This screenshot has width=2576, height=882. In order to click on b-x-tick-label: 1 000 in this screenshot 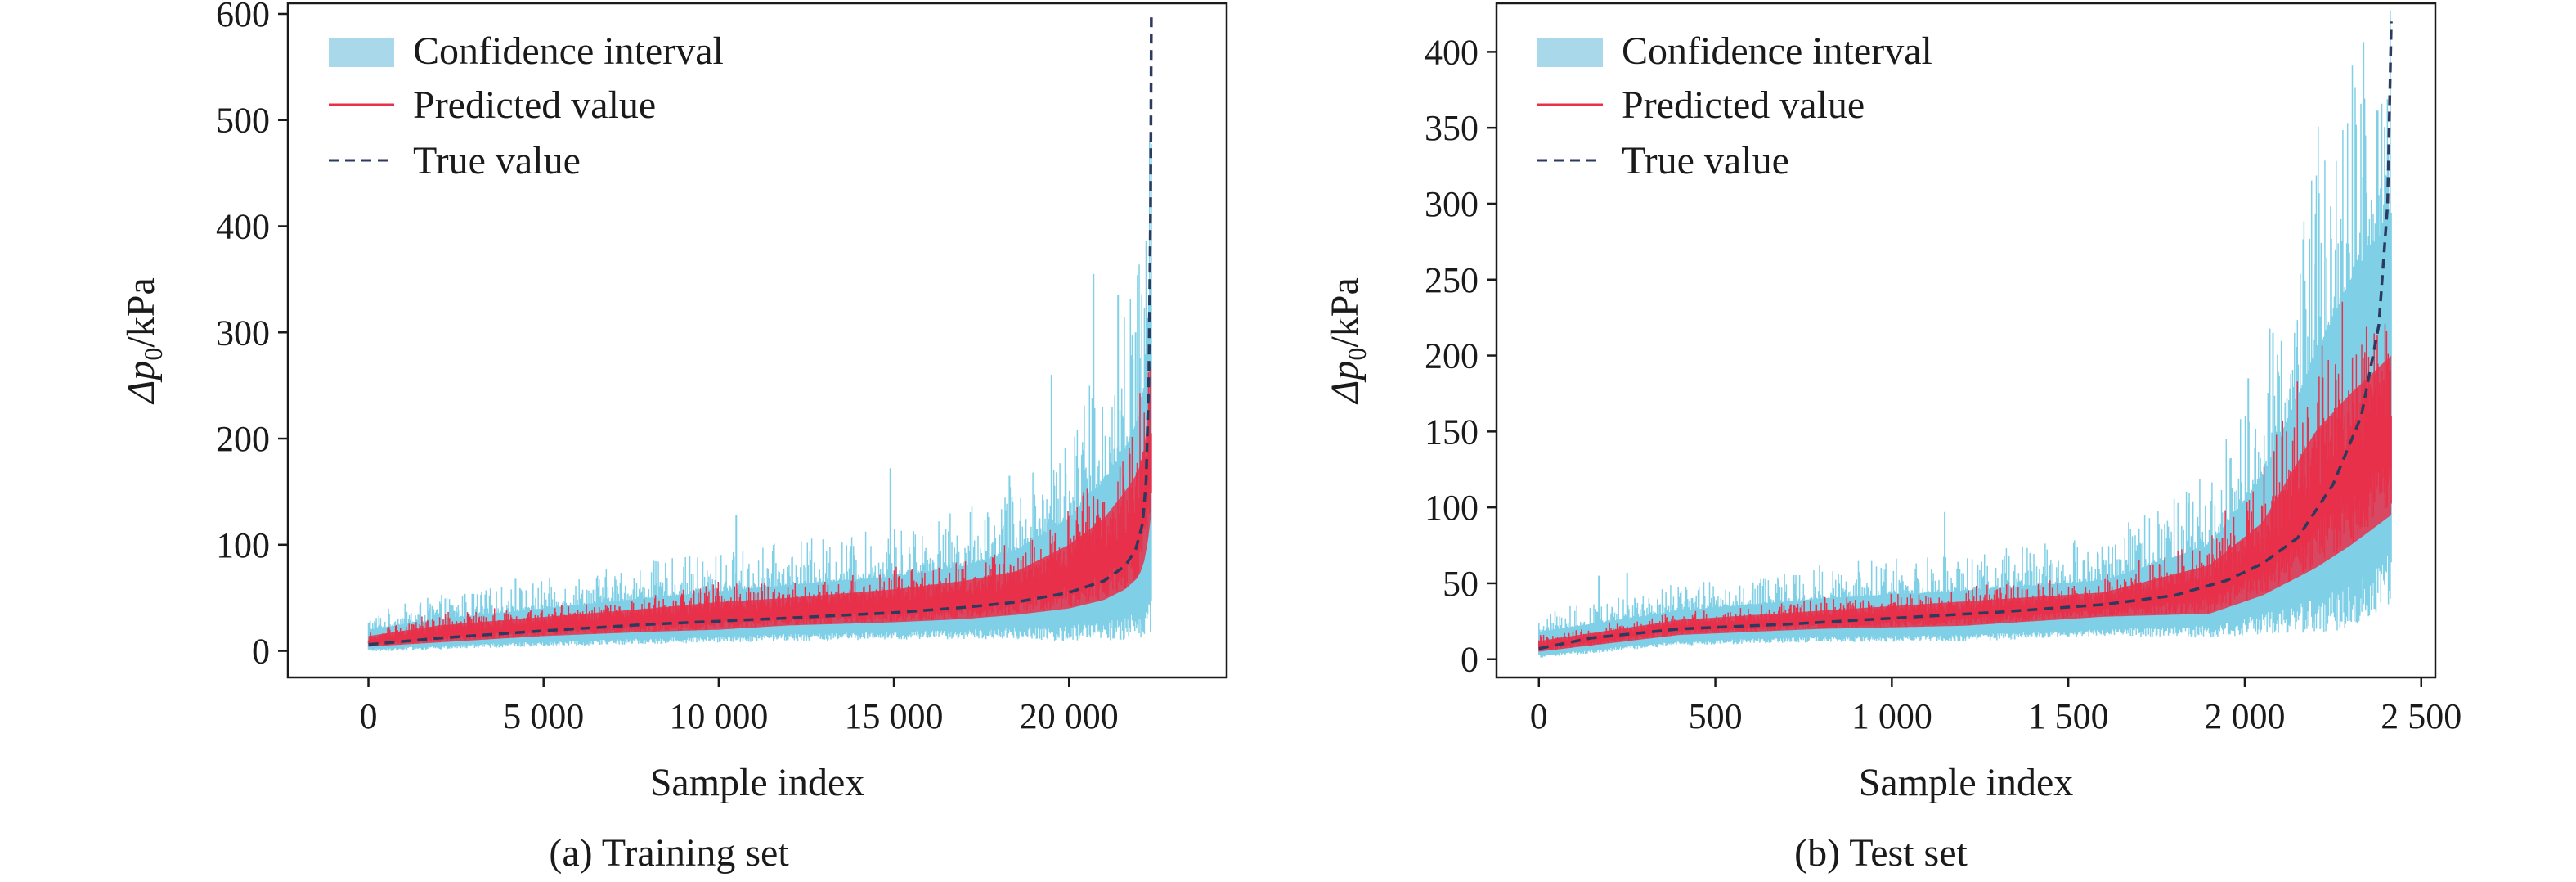, I will do `click(1892, 716)`.